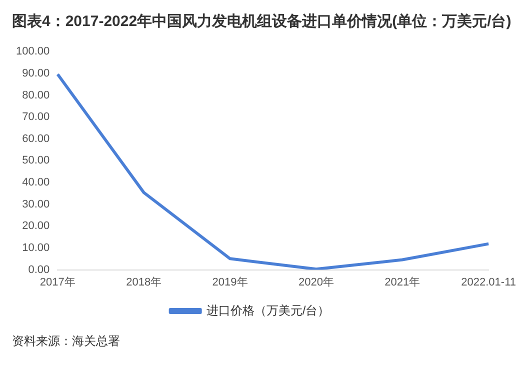 The width and height of the screenshot is (530, 387). What do you see at coordinates (36, 182) in the screenshot?
I see `y-tick-label: 40.00` at bounding box center [36, 182].